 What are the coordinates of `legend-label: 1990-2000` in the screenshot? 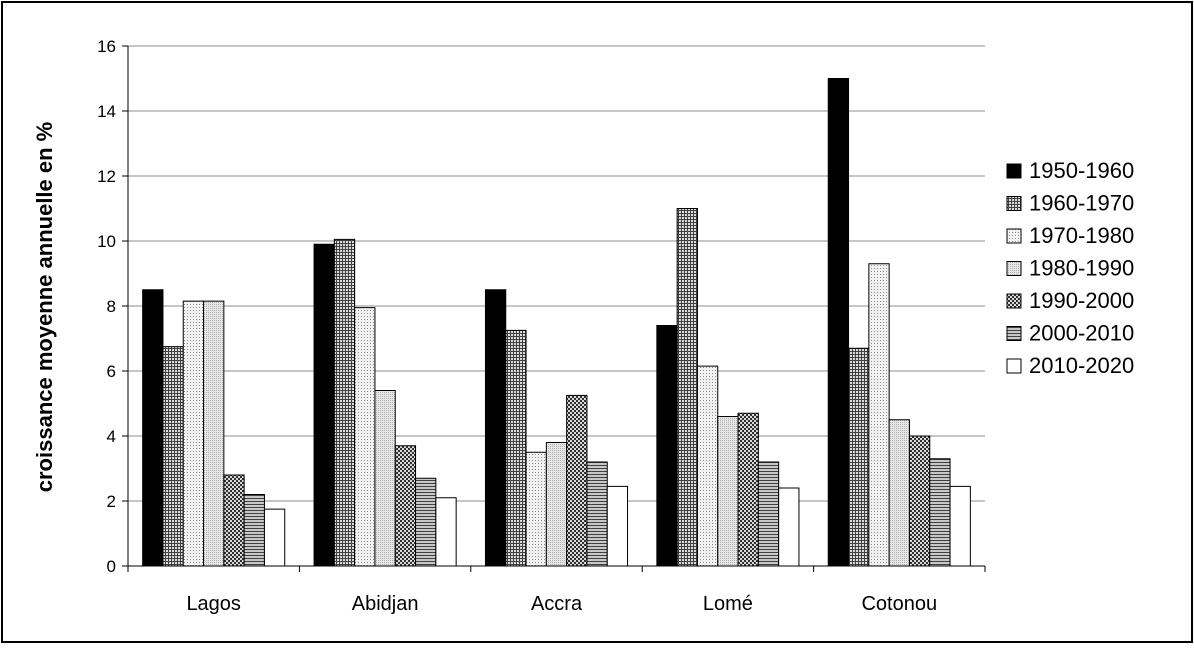 It's located at (1081, 300).